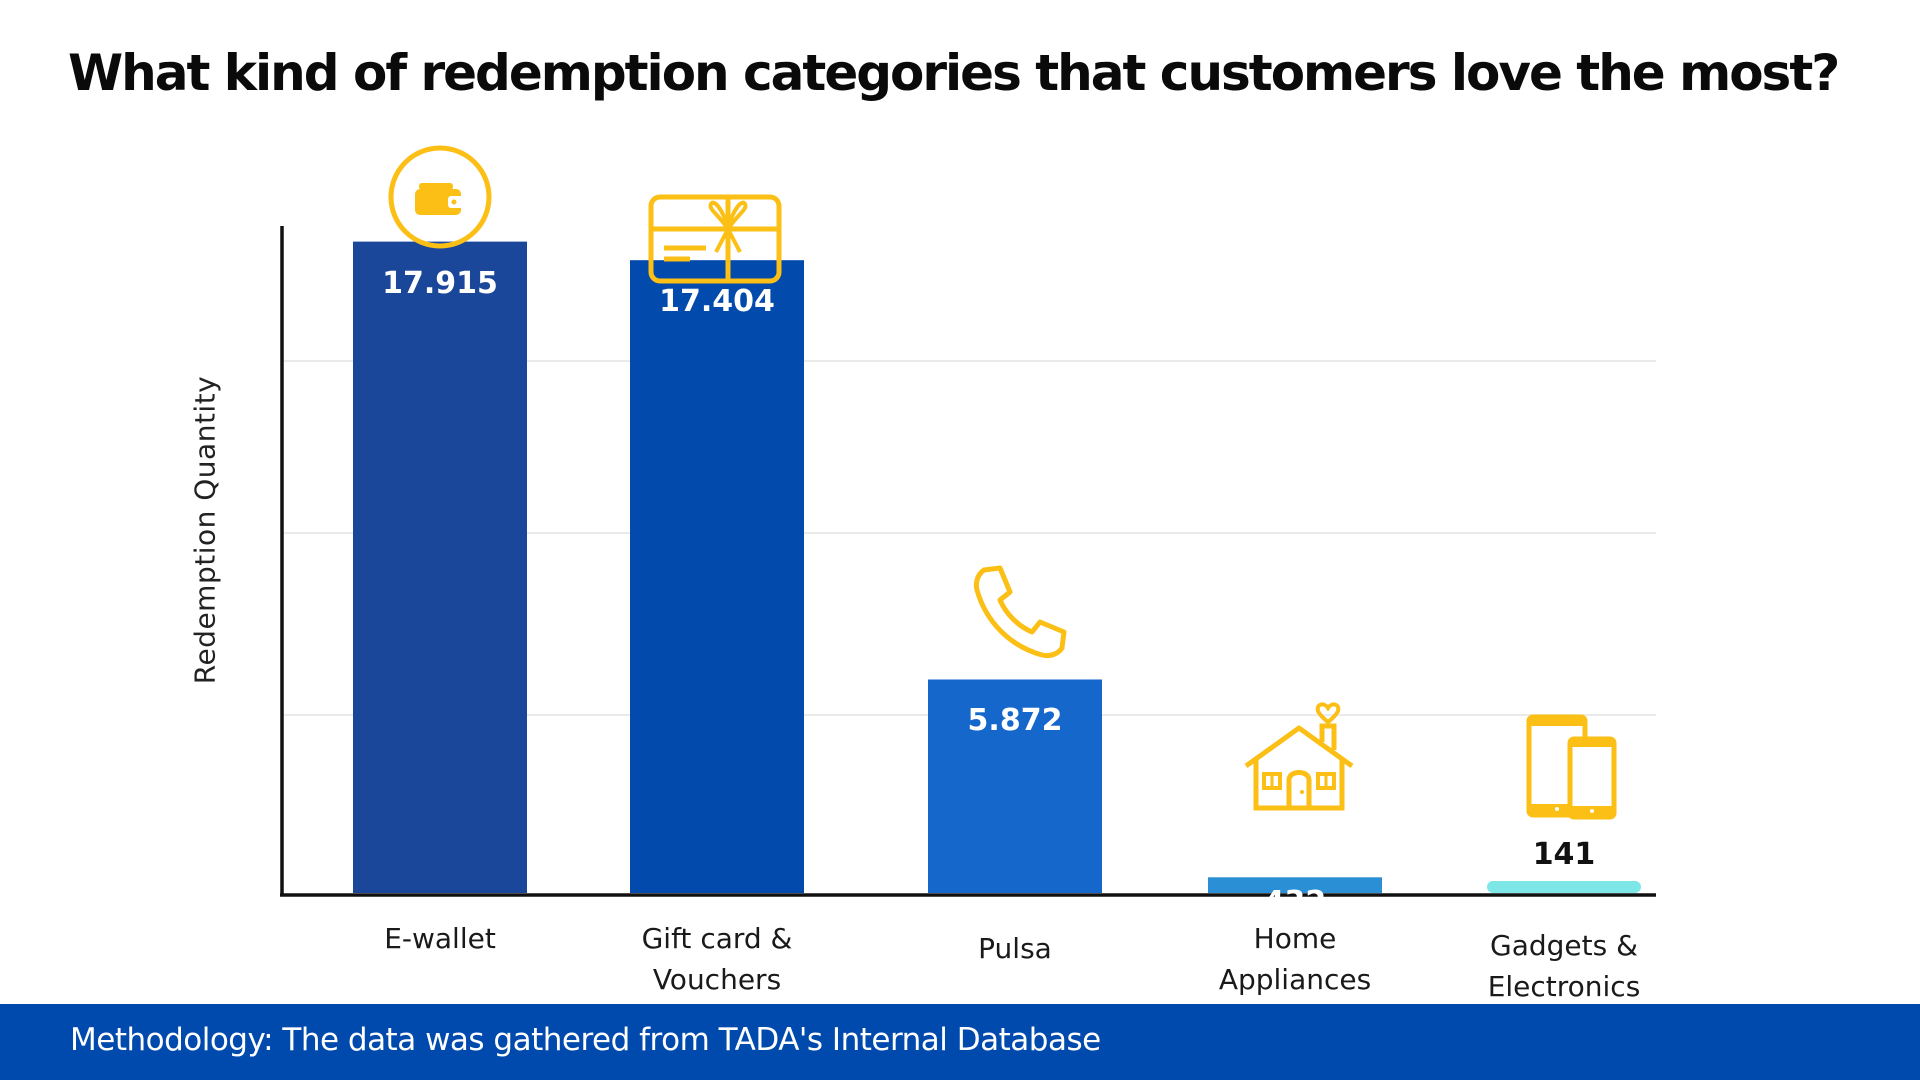  Describe the element at coordinates (1564, 854) in the screenshot. I see `data-label: 141` at that location.